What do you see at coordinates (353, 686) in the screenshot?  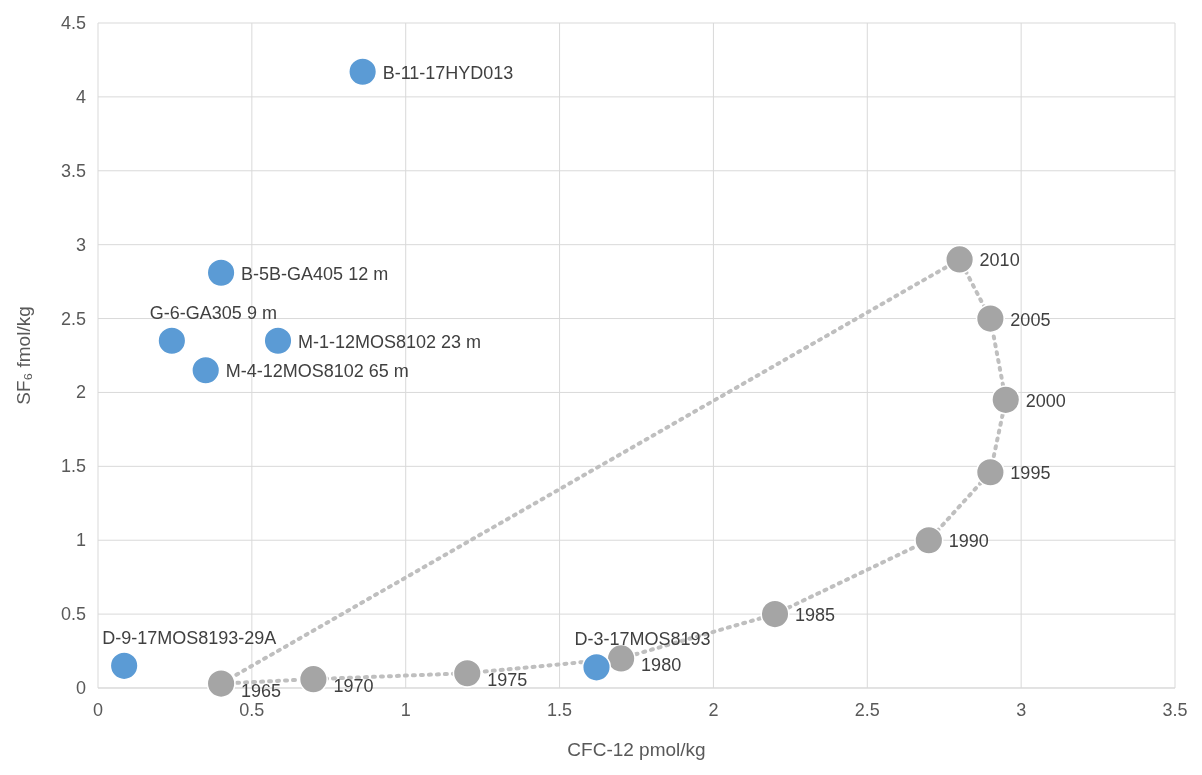 I see `annotation: 1970` at bounding box center [353, 686].